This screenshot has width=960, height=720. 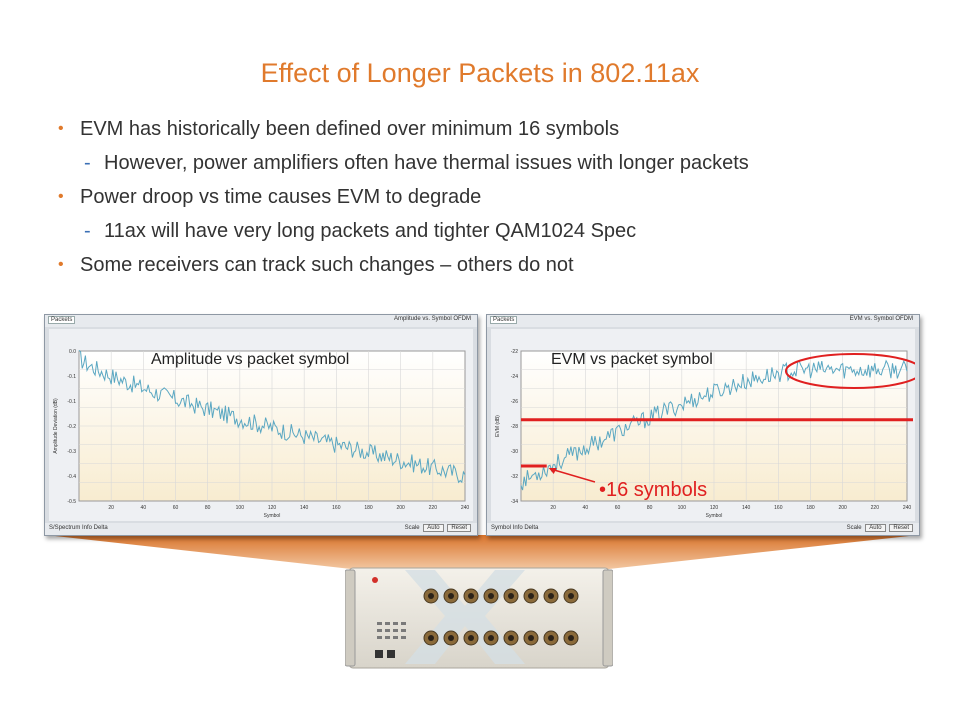 What do you see at coordinates (881, 319) in the screenshot?
I see `window-header-title: EVM vs. Symbol OFDM` at bounding box center [881, 319].